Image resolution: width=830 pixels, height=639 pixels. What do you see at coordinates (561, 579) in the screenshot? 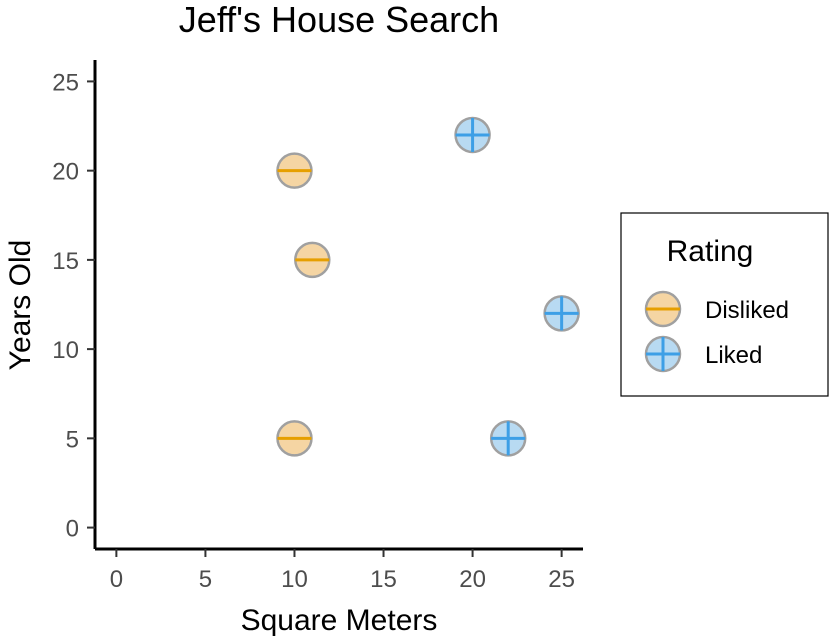
I see `x-tick-label: 25` at bounding box center [561, 579].